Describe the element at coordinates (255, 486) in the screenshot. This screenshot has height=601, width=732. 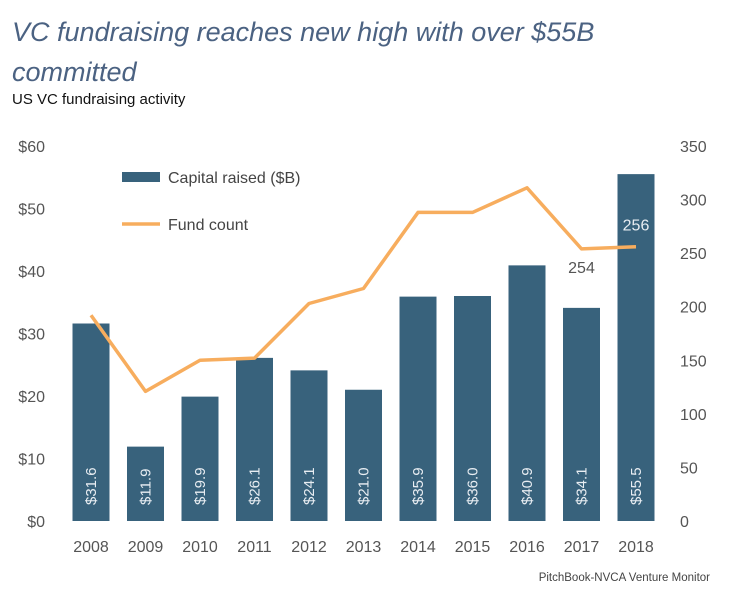
I see `bar-data-label: $26.1` at that location.